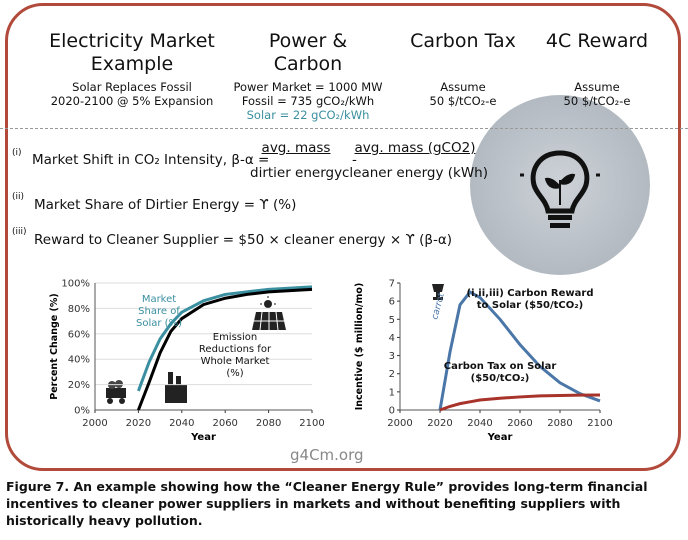 The image size is (688, 540). What do you see at coordinates (392, 392) in the screenshot?
I see `y-tick-label: 1` at bounding box center [392, 392].